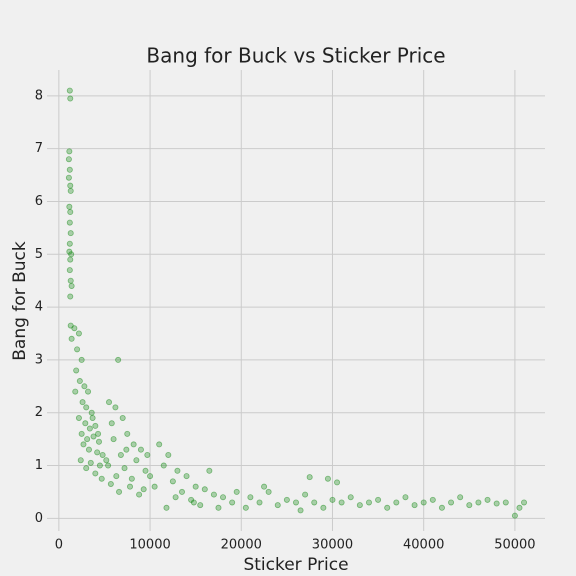 The width and height of the screenshot is (576, 576). I want to click on x-axis-label: Sticker Price, so click(295, 565).